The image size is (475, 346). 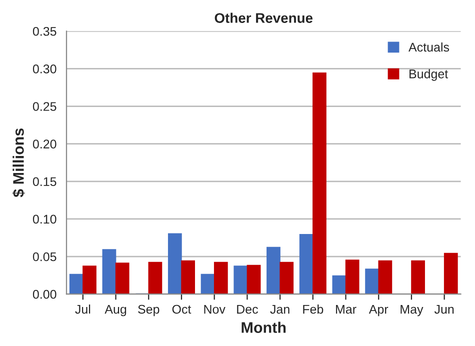 I want to click on x-tick-label: Aug, so click(x=115, y=310).